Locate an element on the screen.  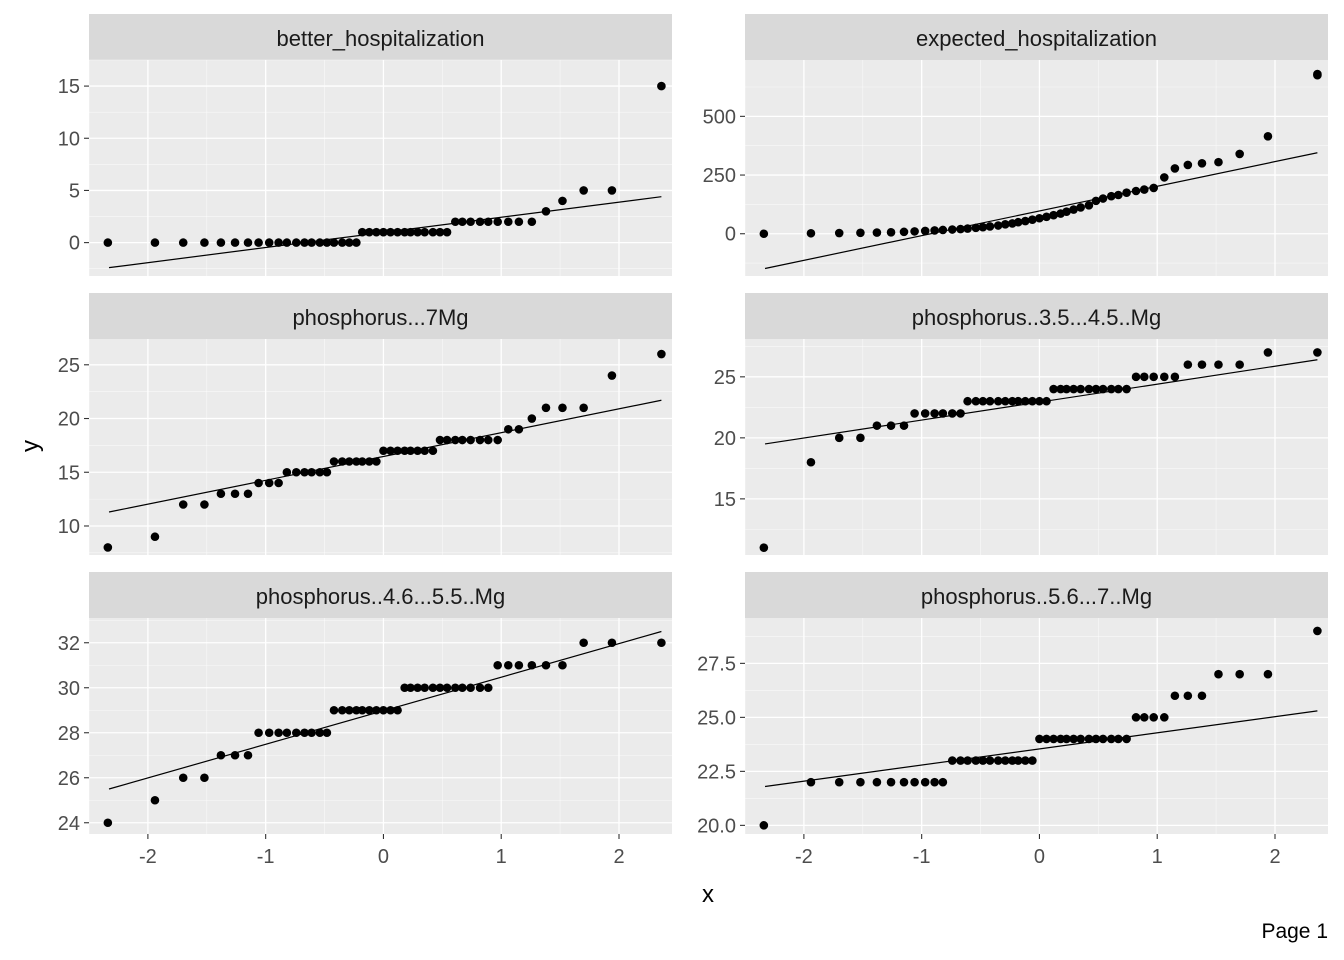
y-tick-label: 28 is located at coordinates (69, 734).